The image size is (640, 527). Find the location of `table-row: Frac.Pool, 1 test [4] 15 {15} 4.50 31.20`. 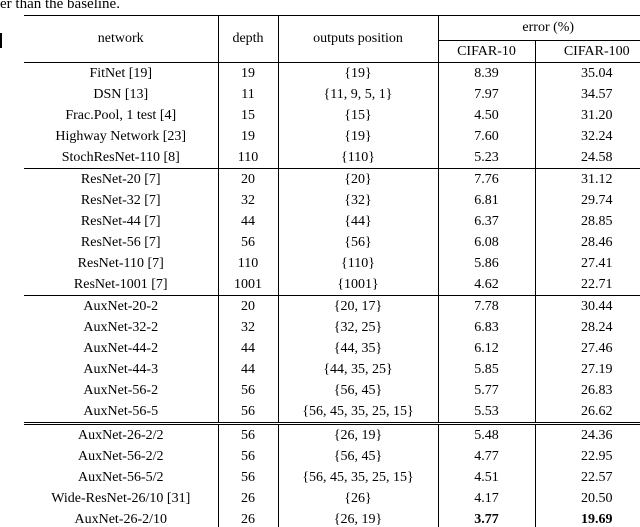

table-row: Frac.Pool, 1 test [4] 15 {15} 4.50 31.20 is located at coordinates (332, 115).